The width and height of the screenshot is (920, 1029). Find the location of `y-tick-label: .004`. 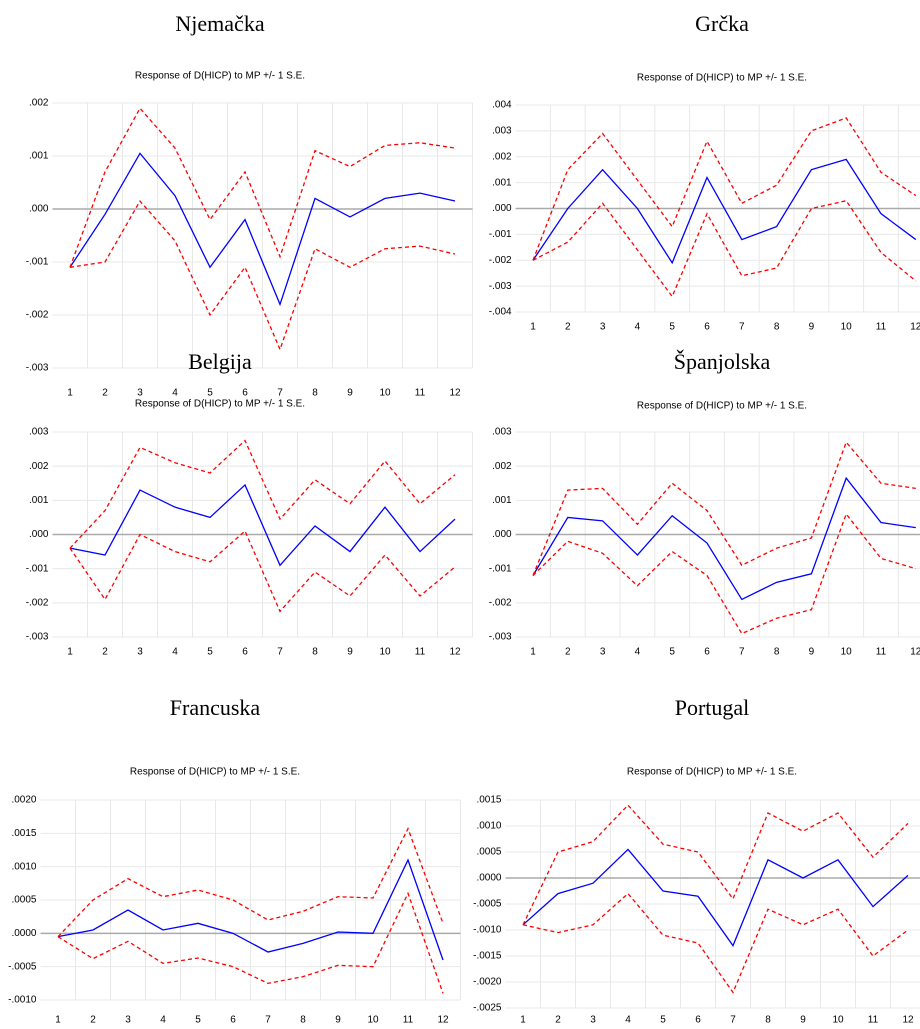

y-tick-label: .004 is located at coordinates (502, 105).